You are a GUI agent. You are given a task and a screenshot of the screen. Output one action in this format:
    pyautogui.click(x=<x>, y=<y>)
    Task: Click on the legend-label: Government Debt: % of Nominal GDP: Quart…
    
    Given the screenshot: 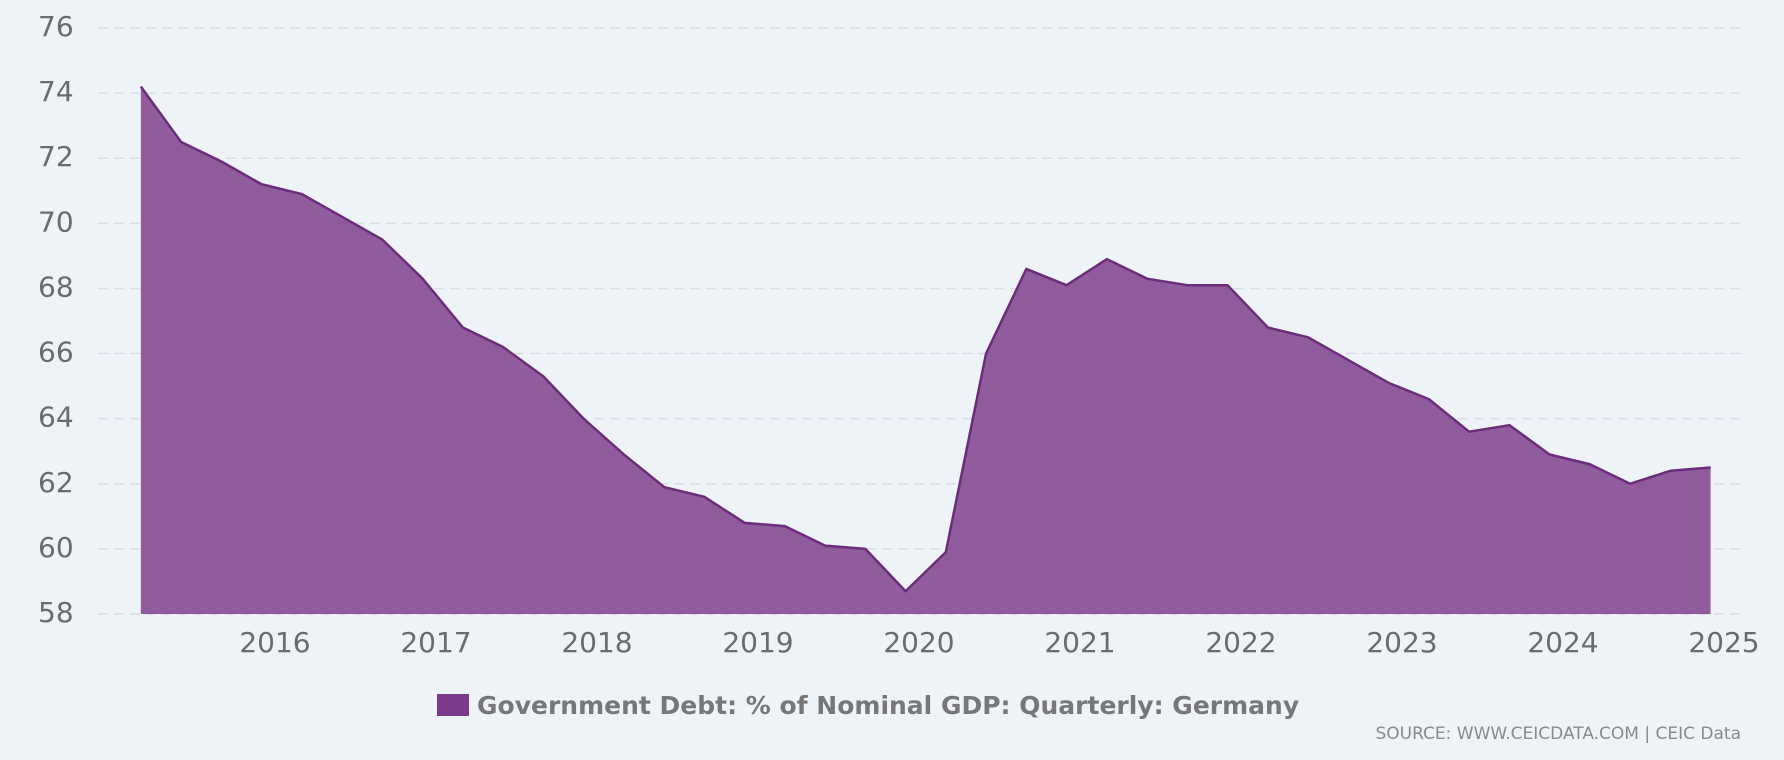 What is the action you would take?
    pyautogui.click(x=888, y=705)
    